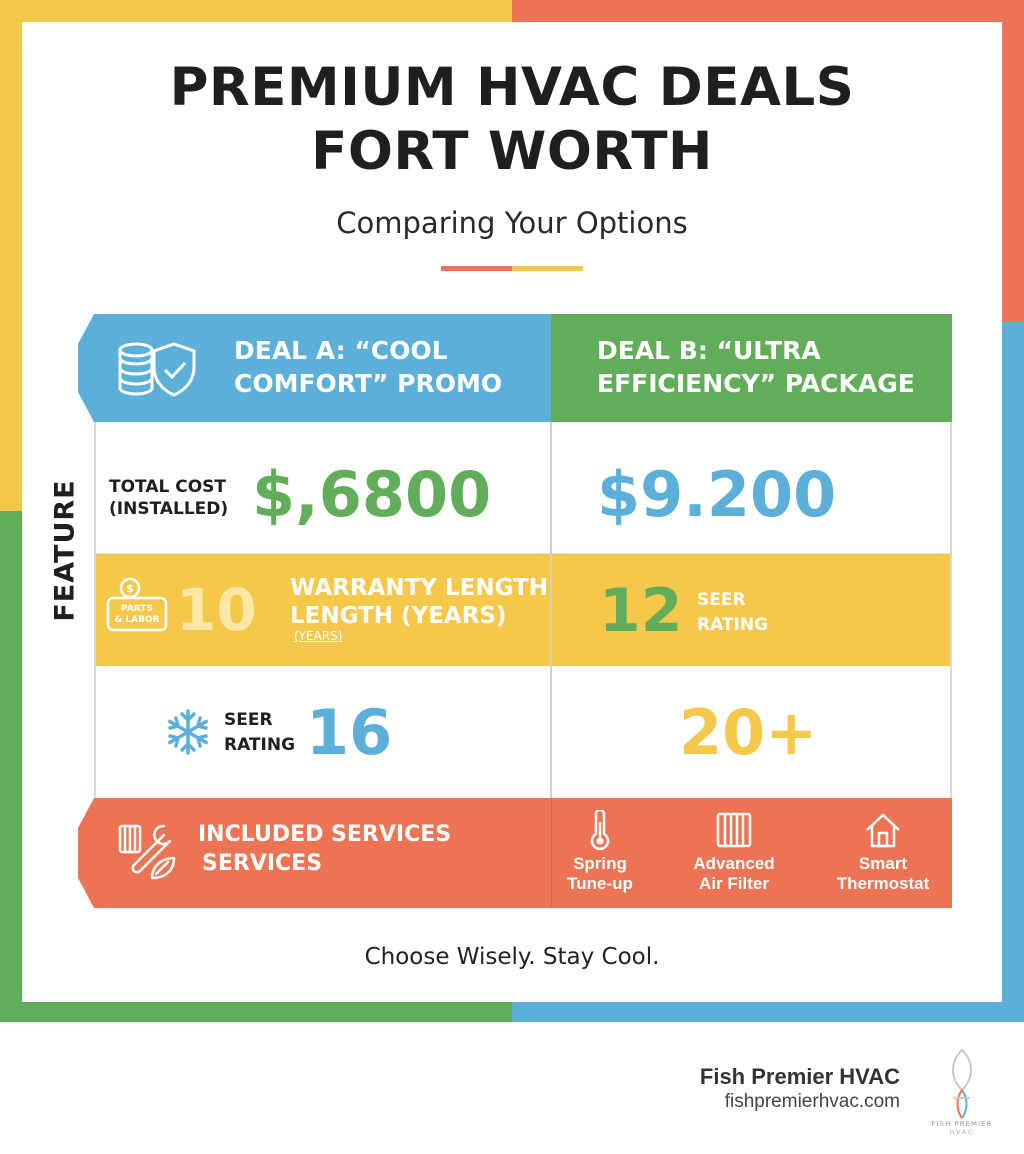 This screenshot has width=1024, height=1154. Describe the element at coordinates (398, 616) in the screenshot. I see `warranty-label-line-2: LENGTH (YEARS)` at that location.